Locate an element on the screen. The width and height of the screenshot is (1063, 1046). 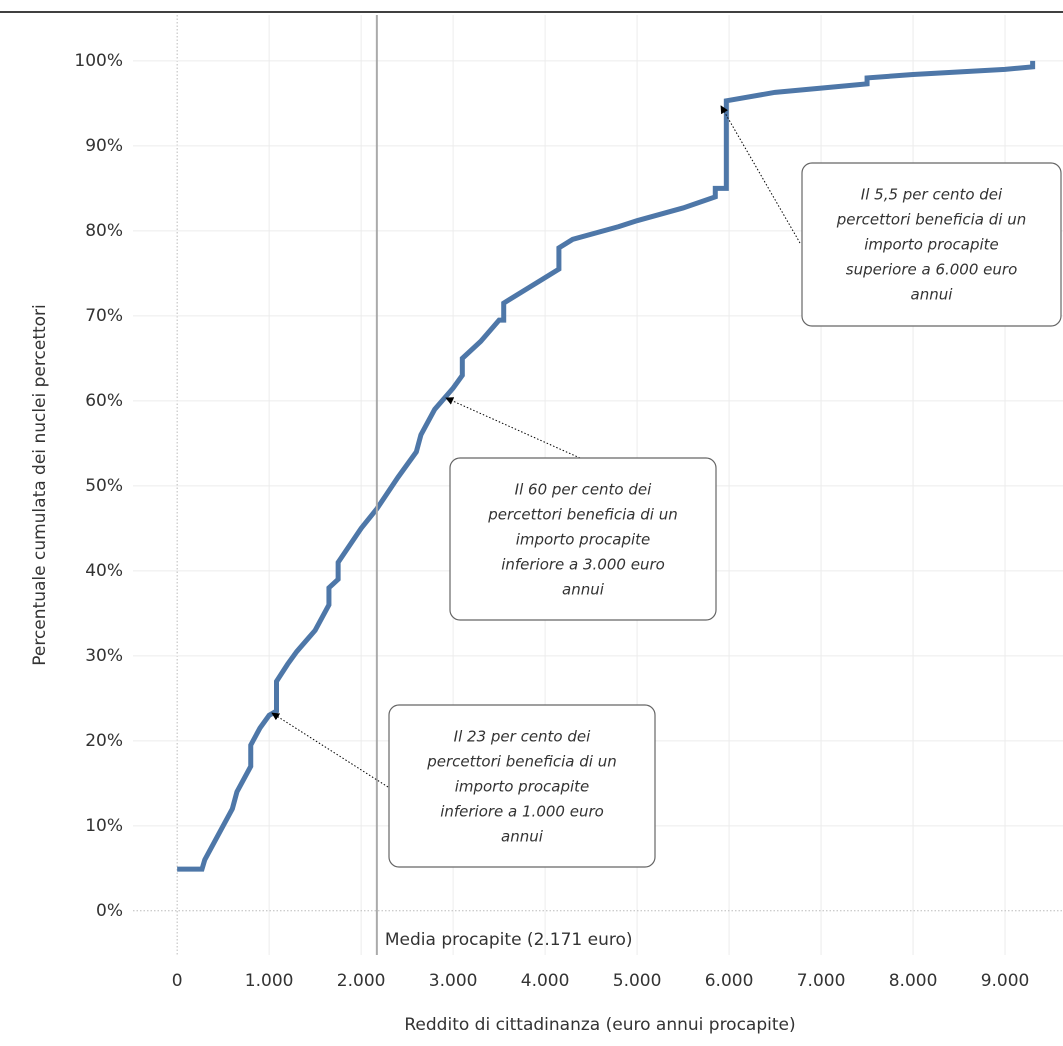
y-tick-label: 10% is located at coordinates (104, 826).